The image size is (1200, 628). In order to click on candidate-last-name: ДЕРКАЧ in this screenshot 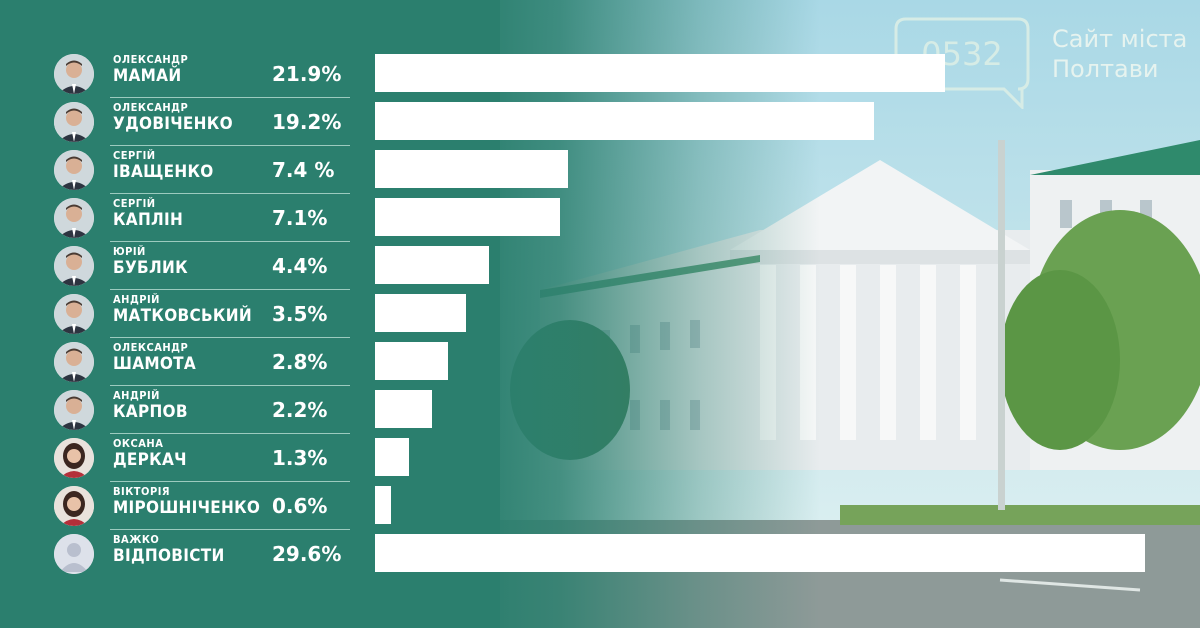, I will do `click(150, 460)`.